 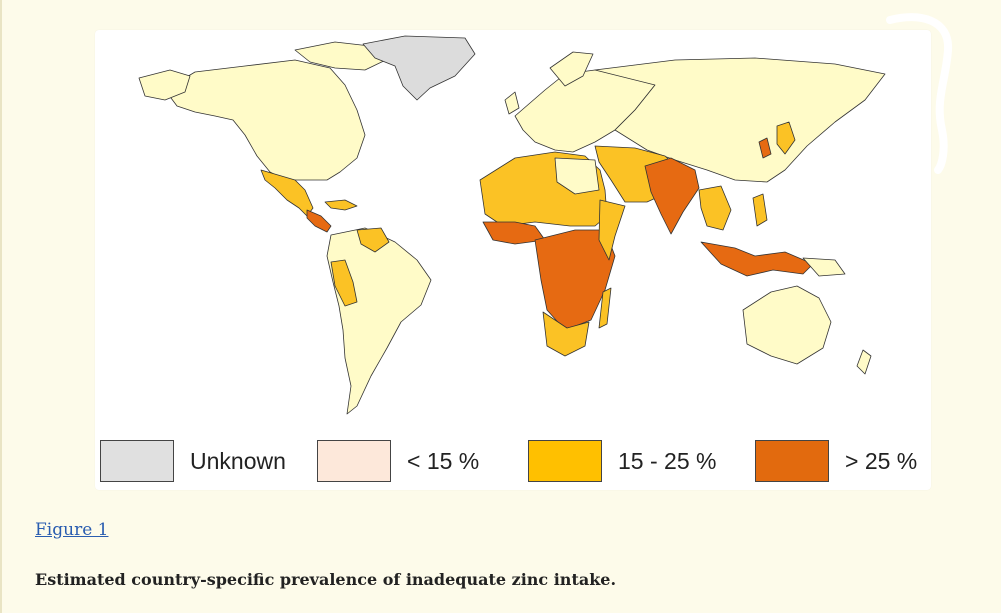 What do you see at coordinates (342, 56) in the screenshot?
I see `region-arctic-islands` at bounding box center [342, 56].